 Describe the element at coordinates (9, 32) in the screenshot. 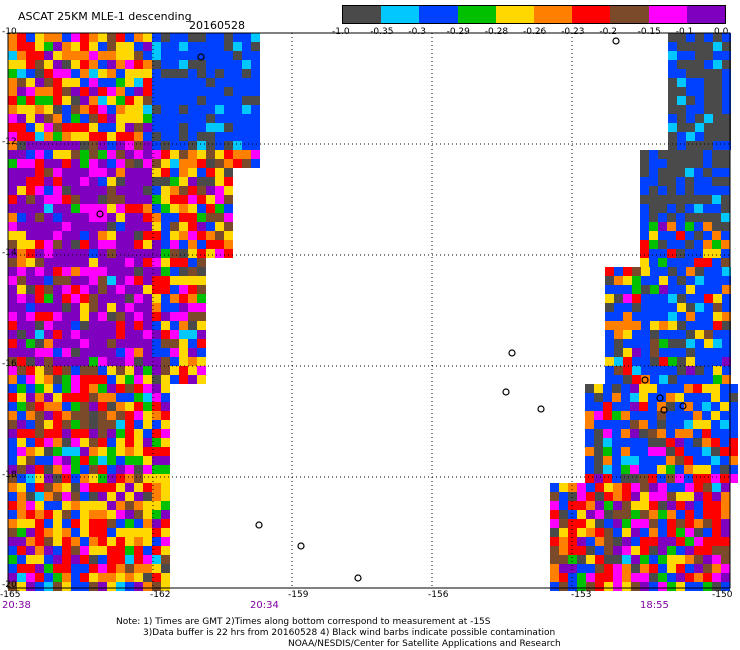

I see `y-tick-label: -10` at that location.